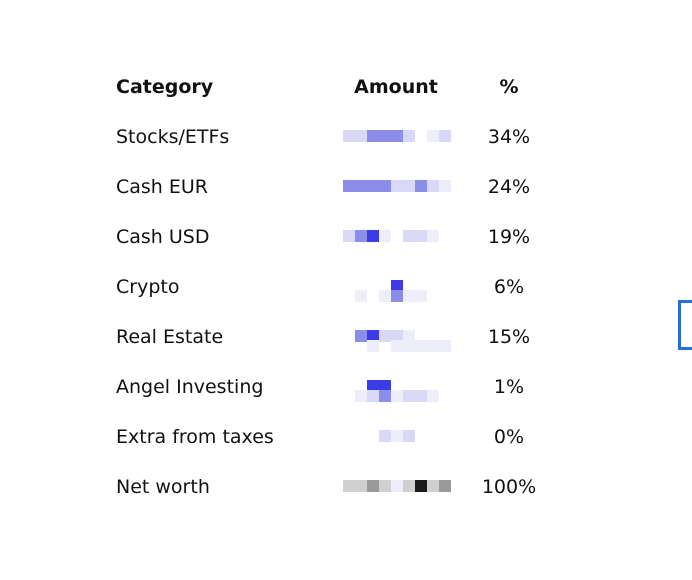 The width and height of the screenshot is (692, 580). I want to click on row-percent: 15%, so click(509, 337).